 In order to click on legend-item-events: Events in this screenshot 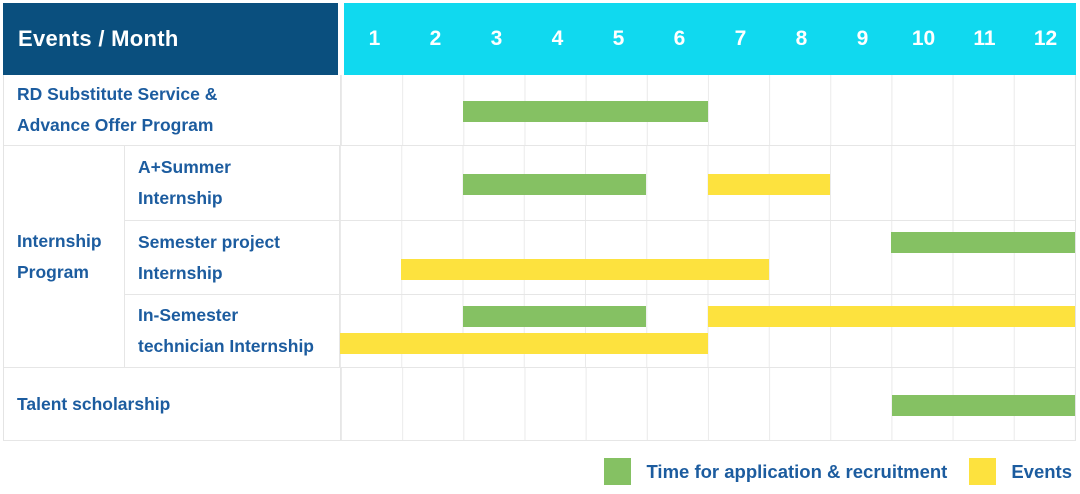, I will do `click(1020, 471)`.